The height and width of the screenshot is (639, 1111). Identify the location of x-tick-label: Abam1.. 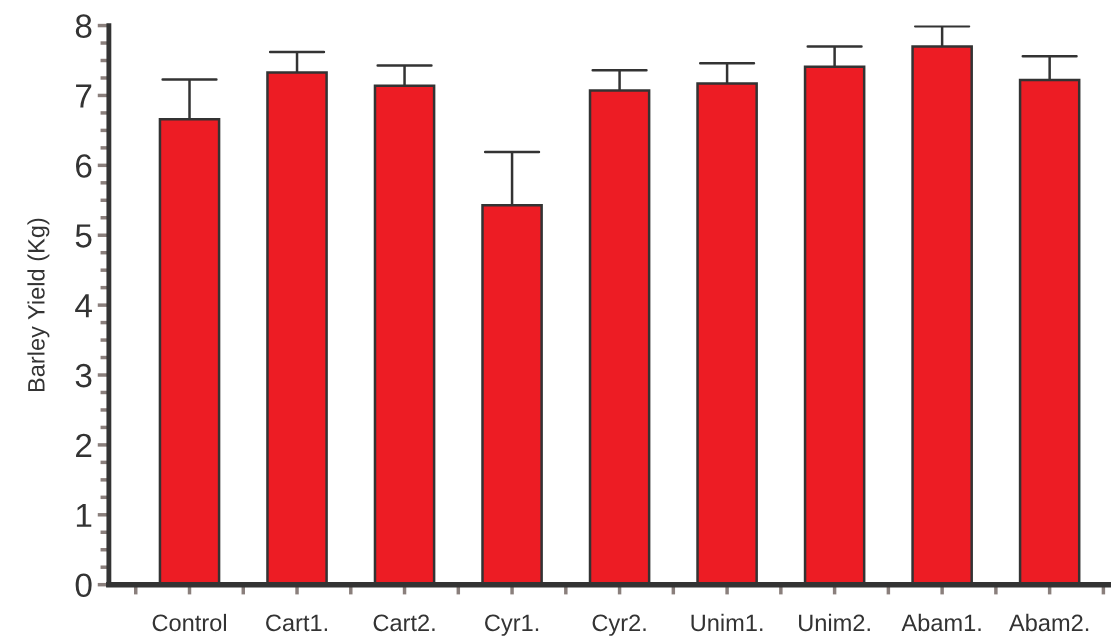
(941, 622).